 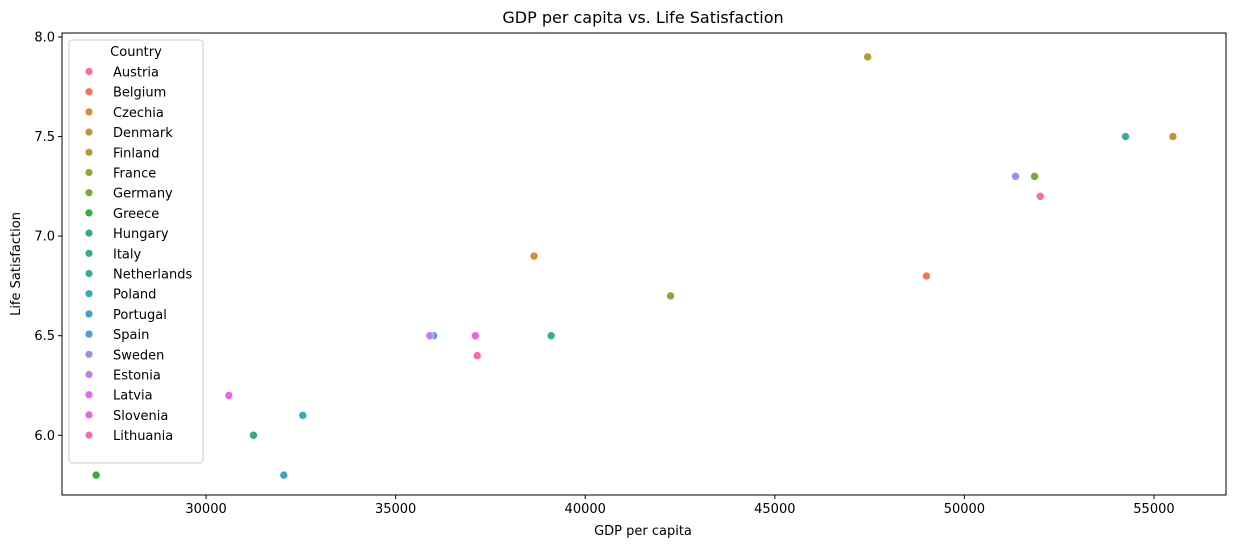 What do you see at coordinates (134, 174) in the screenshot?
I see `legend-label-france: France` at bounding box center [134, 174].